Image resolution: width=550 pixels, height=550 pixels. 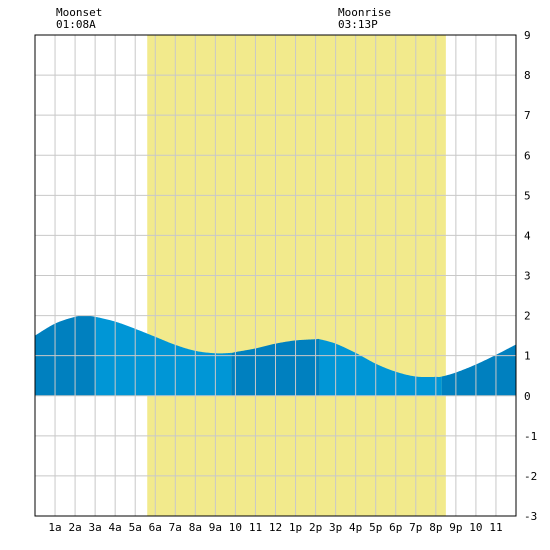 I want to click on x-tick-label: 8p, so click(x=435, y=527).